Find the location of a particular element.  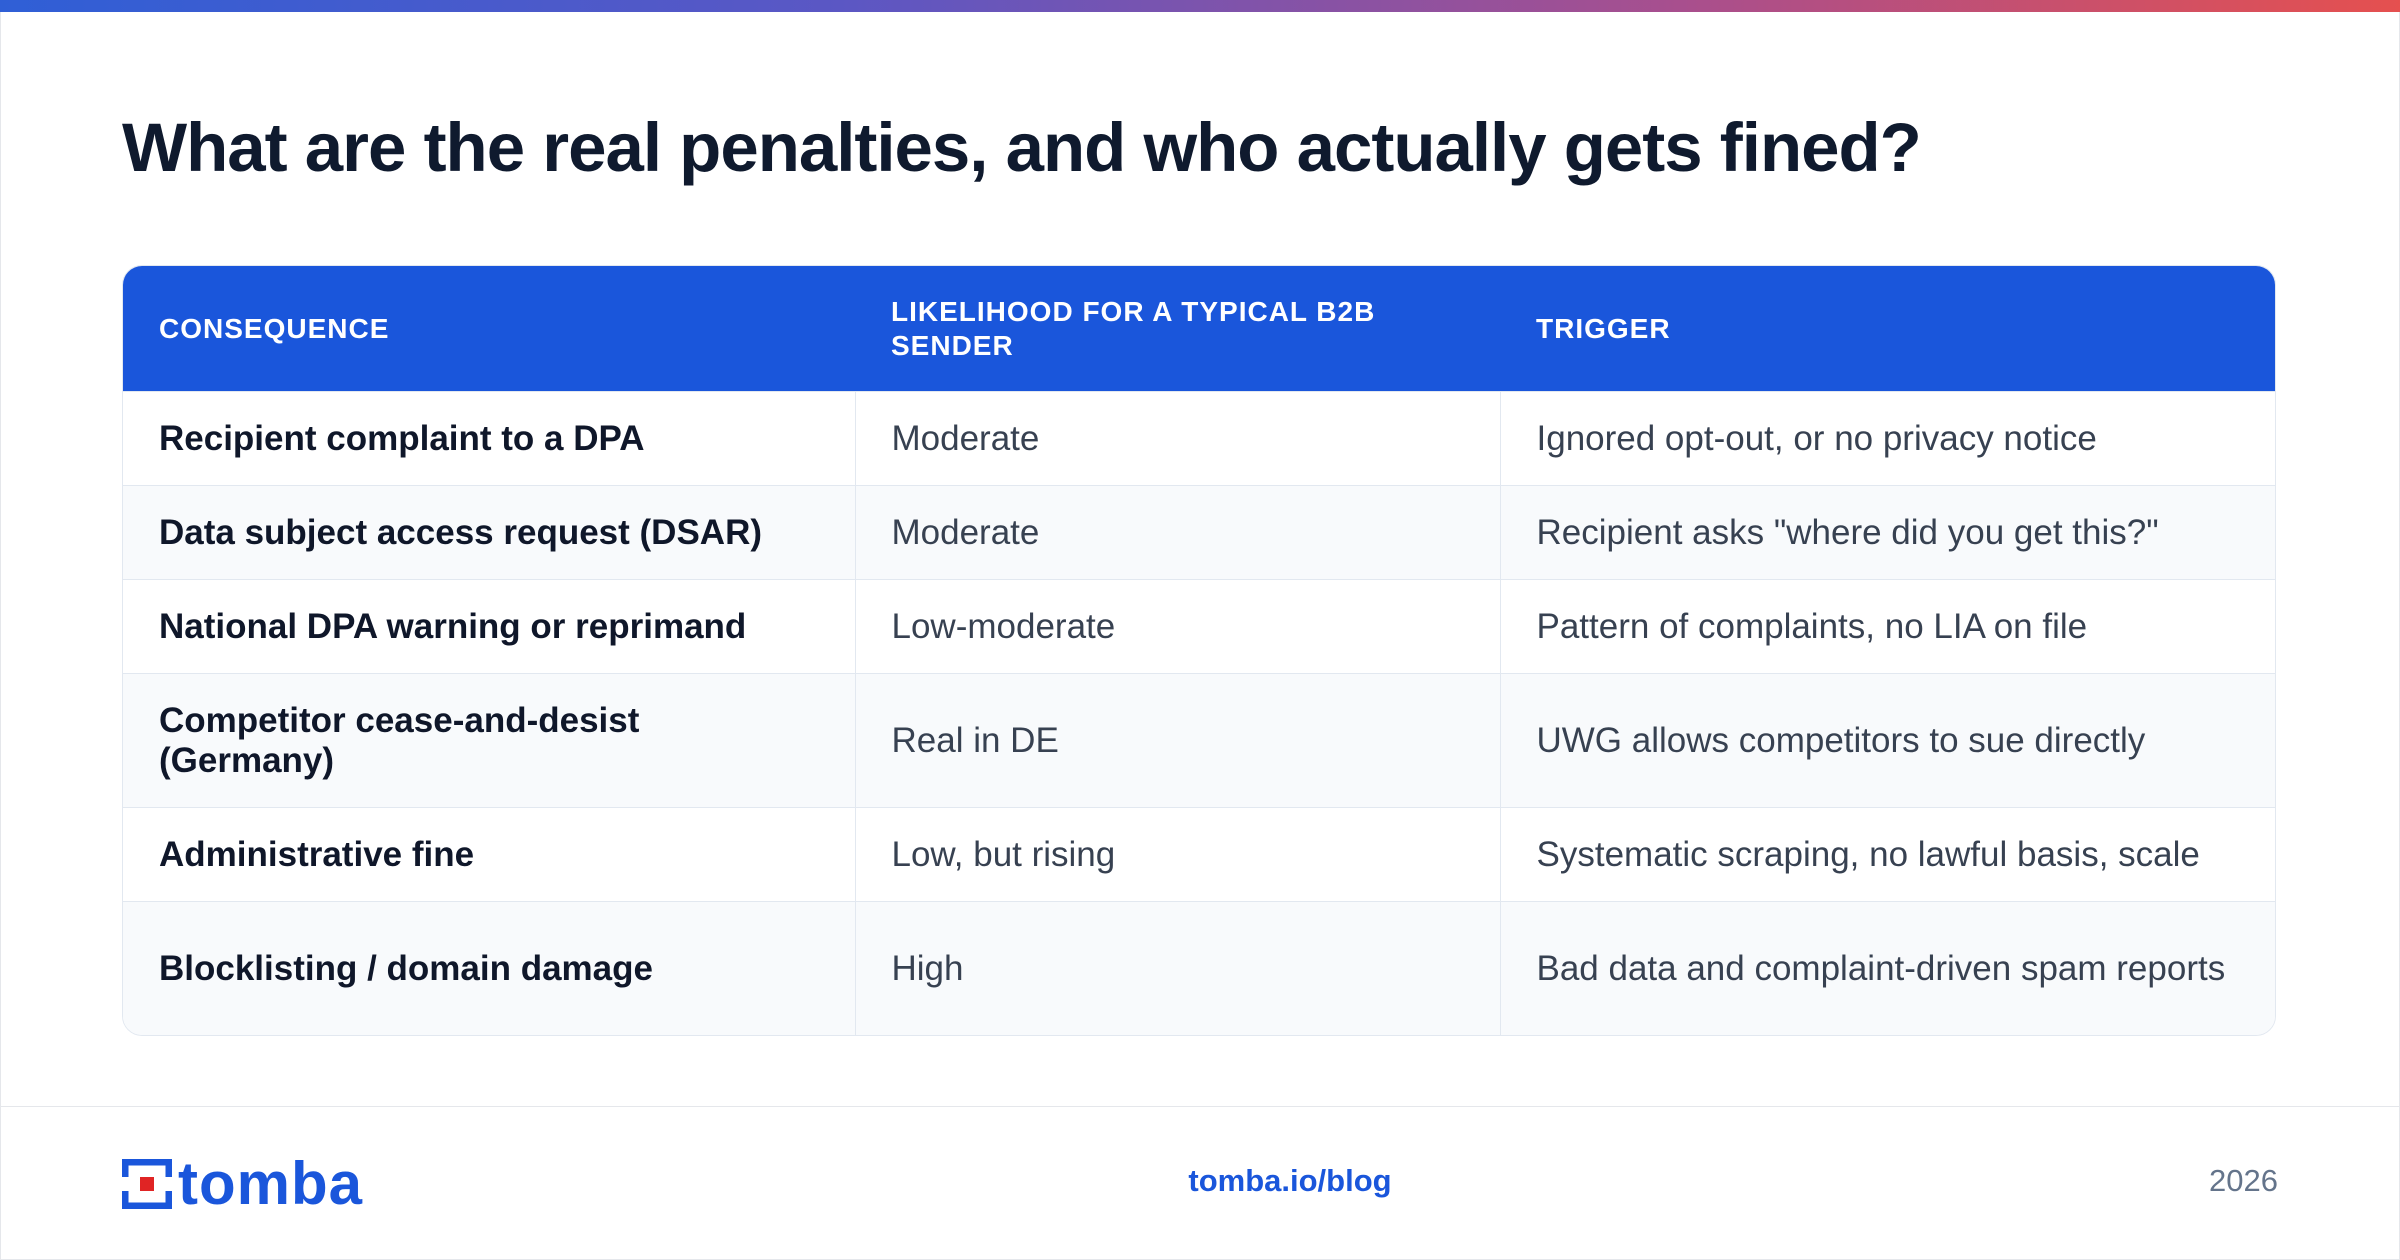

column-header-trigger: TRIGGER is located at coordinates (1887, 329).